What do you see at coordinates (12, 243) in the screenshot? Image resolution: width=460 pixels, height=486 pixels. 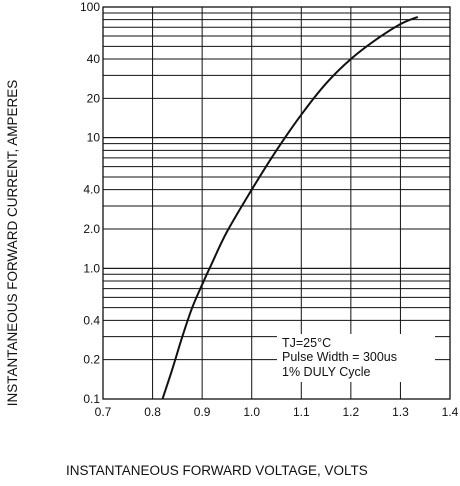 I see `y-axis-title: INSTANTANEOUS FORWARD CURRENT, AMPERES` at bounding box center [12, 243].